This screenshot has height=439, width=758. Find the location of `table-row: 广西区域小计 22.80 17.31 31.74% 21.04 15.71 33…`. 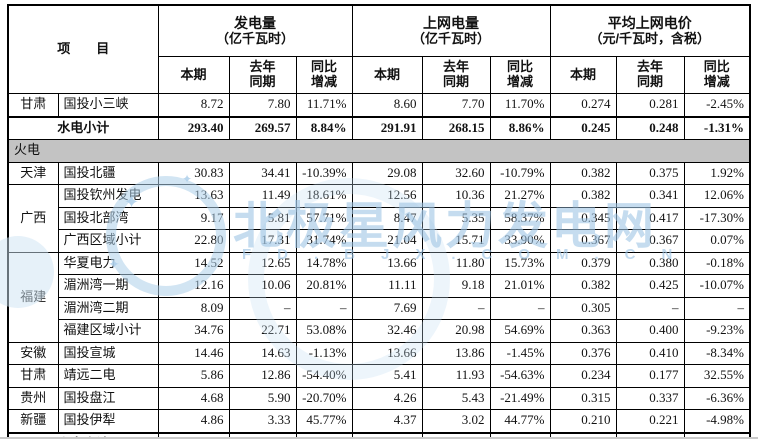

table-row: 广西区域小计 22.80 17.31 31.74% 21.04 15.71 33… is located at coordinates (379, 241).